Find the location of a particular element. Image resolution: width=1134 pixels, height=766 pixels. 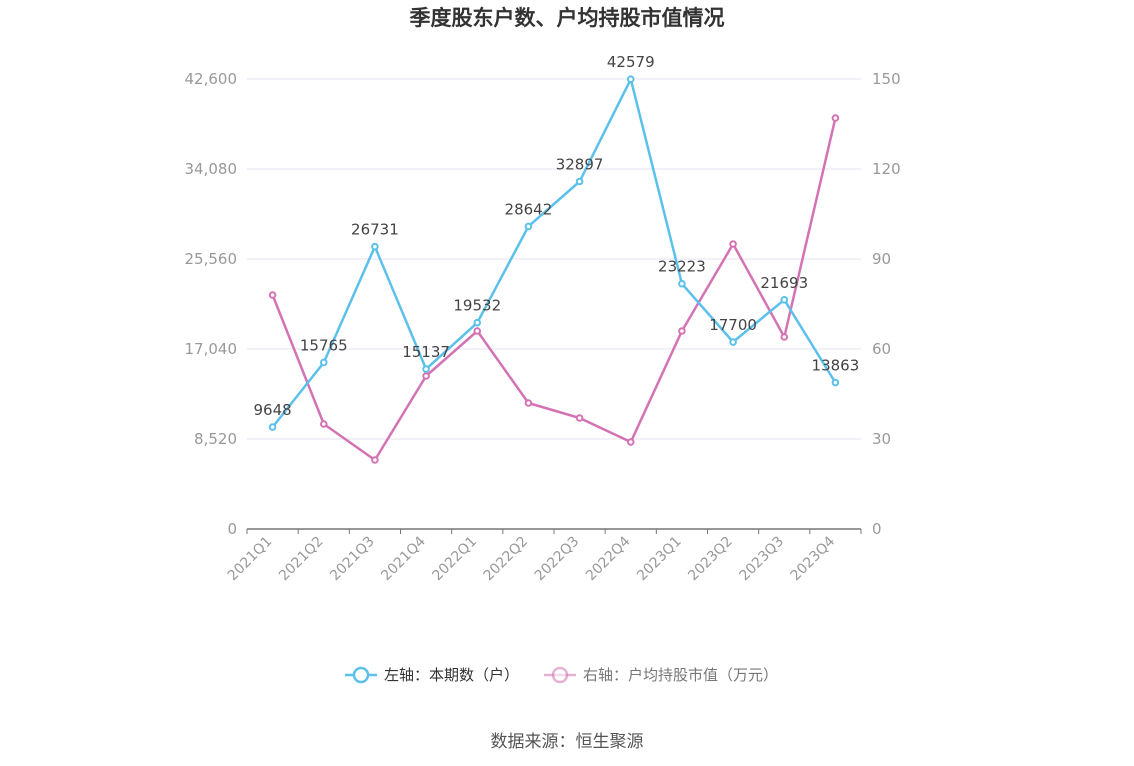

y-right-tick-label: 150 is located at coordinates (886, 79).